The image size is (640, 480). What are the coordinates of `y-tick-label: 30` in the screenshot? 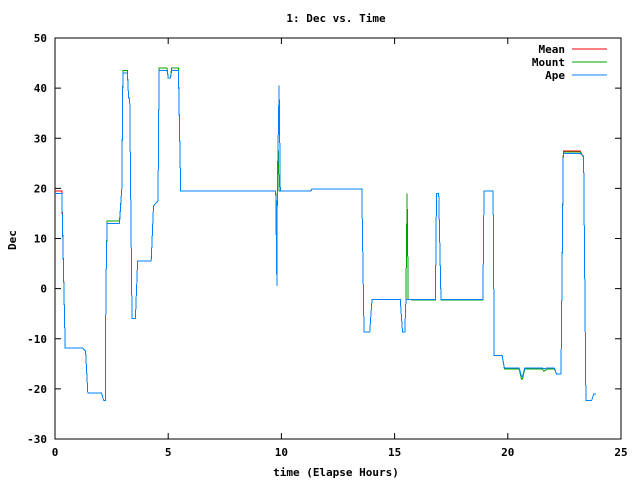 It's located at (40, 138).